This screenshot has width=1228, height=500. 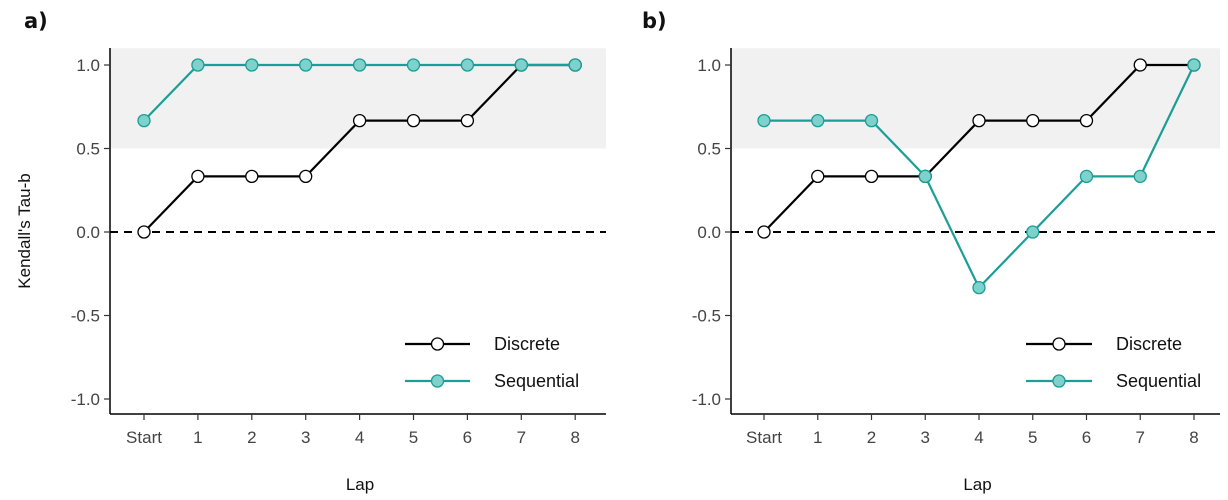 What do you see at coordinates (654, 21) in the screenshot?
I see `panel-label: b)` at bounding box center [654, 21].